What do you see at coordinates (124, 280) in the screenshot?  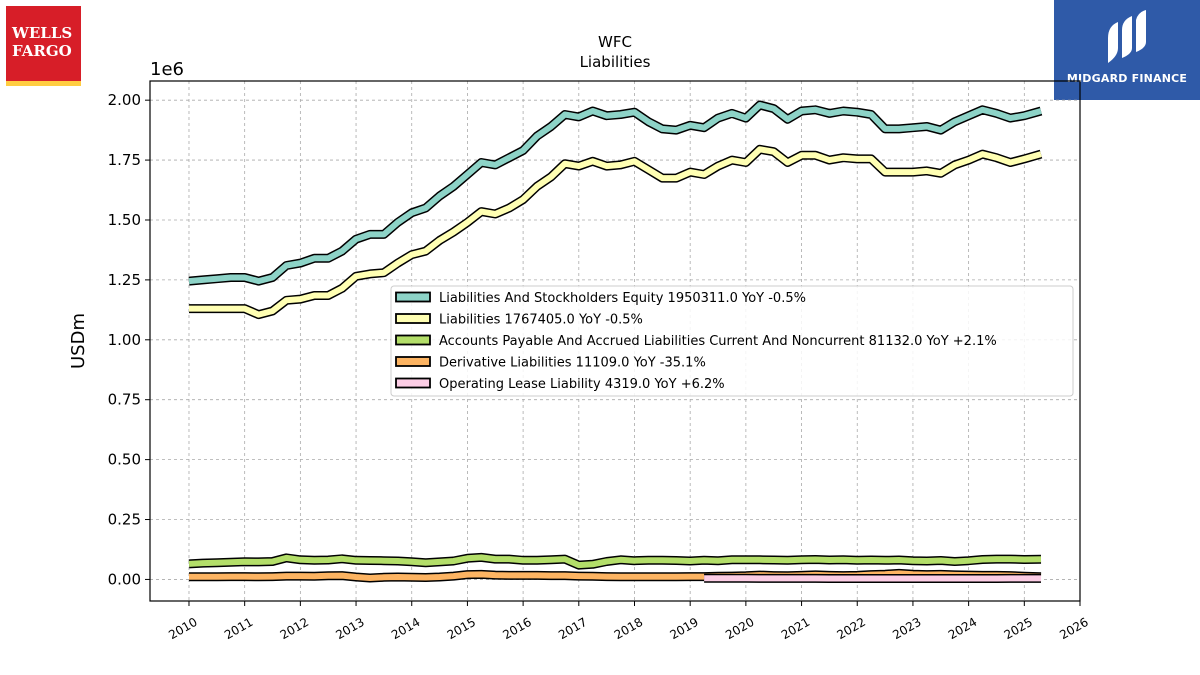 I see `y-tick-label: 1.25` at bounding box center [124, 280].